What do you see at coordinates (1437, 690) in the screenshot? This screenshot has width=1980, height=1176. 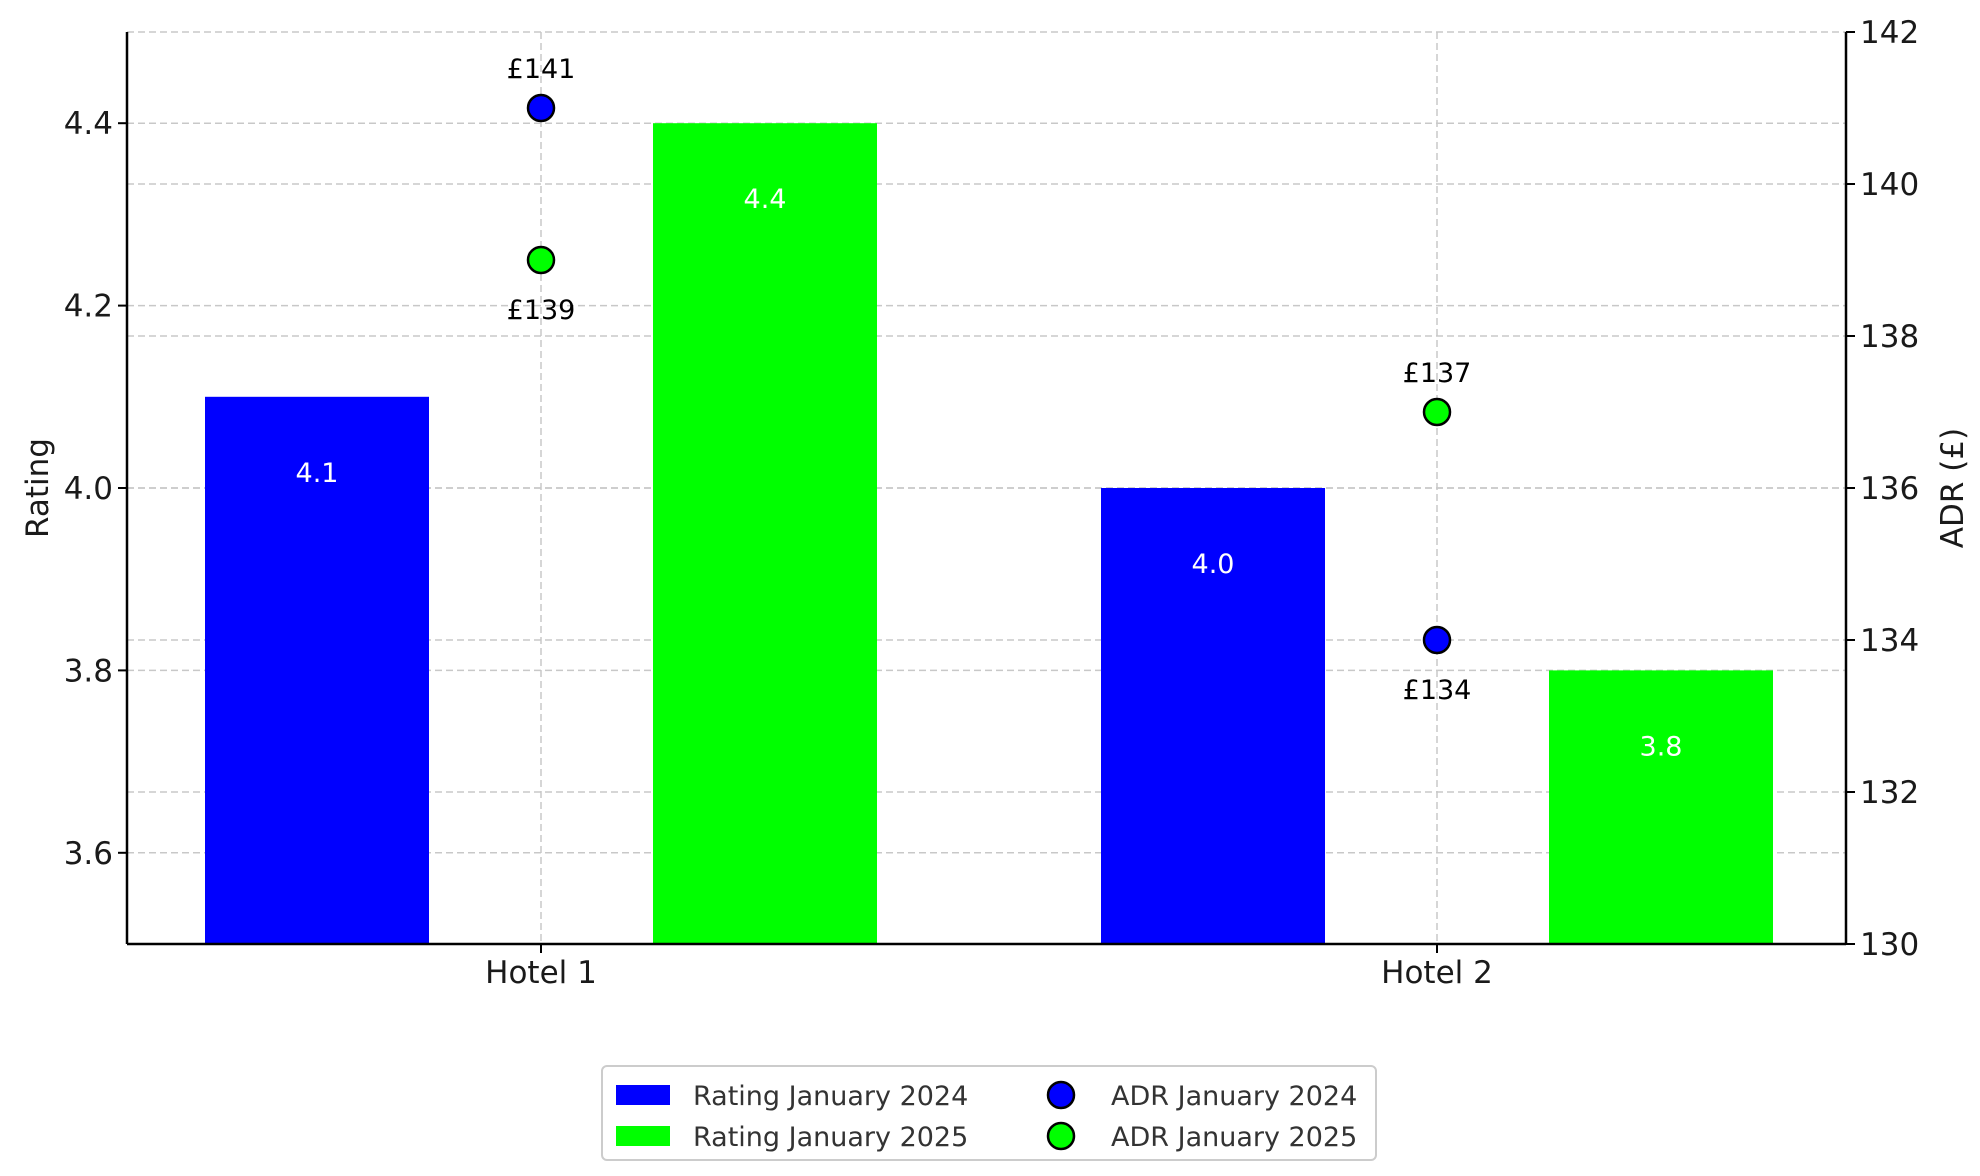 I see `adr-point-label: £134` at bounding box center [1437, 690].